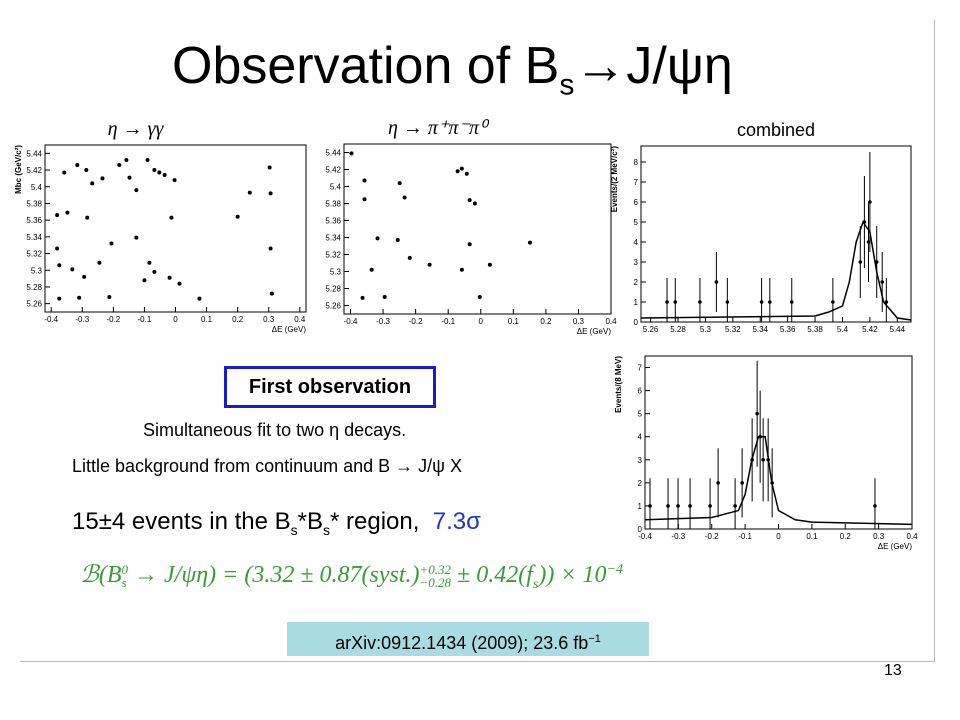 The height and width of the screenshot is (720, 960). Describe the element at coordinates (439, 128) in the screenshot. I see `plot-title: η → π⁺π⁻π⁰` at that location.